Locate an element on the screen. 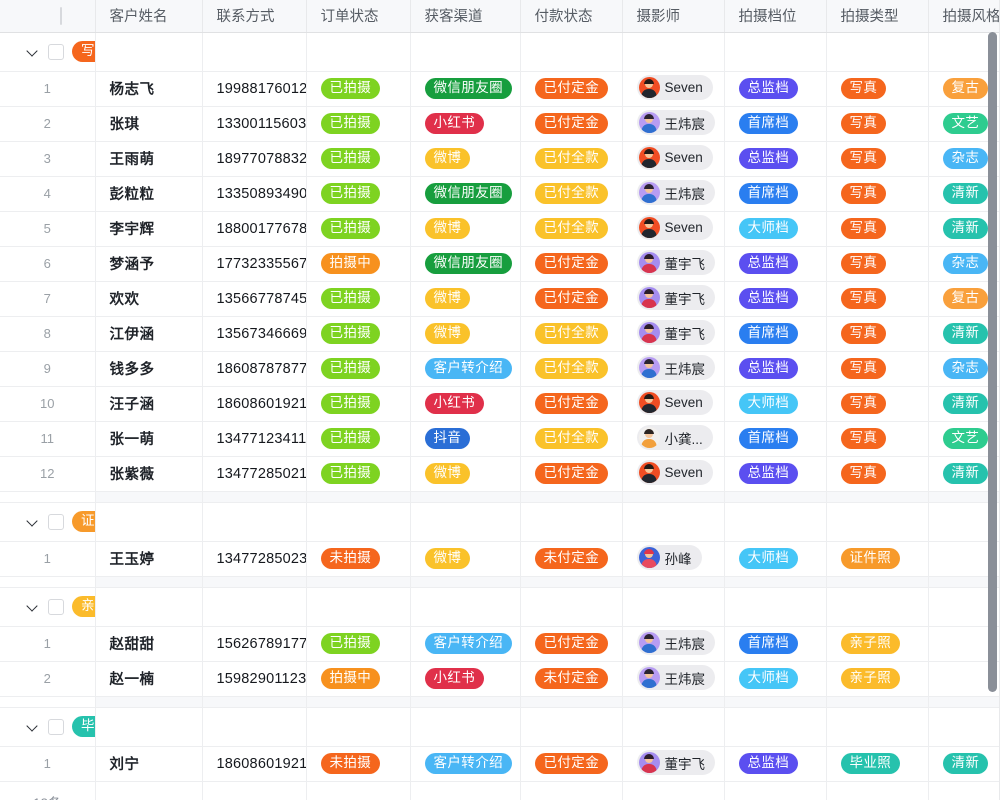 The height and width of the screenshot is (800, 1000). table-row: 3 王雨萌 18977078832 已拍摄 微博 已付全款 Seven 总监档 写真 杂志 is located at coordinates (500, 159).